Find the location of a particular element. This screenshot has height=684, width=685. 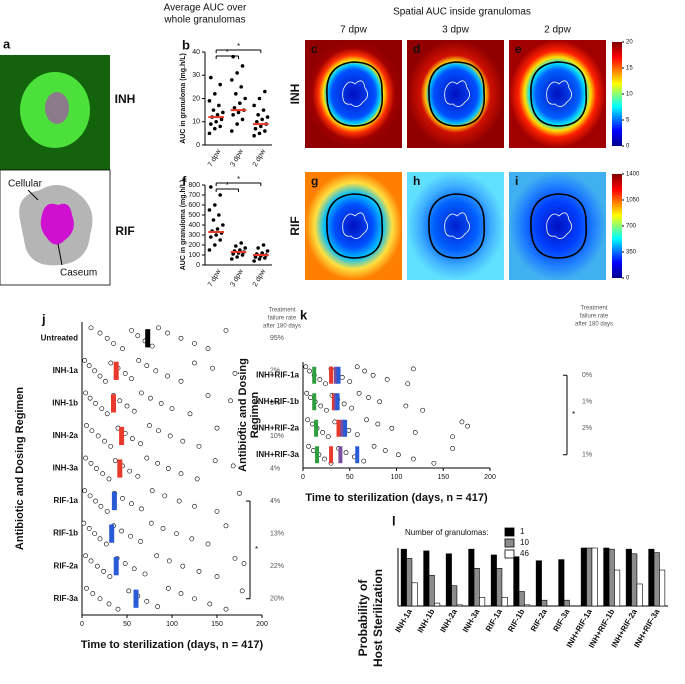

x-axis-label: Time to sterilization (days, n = 417) is located at coordinates (396, 498).